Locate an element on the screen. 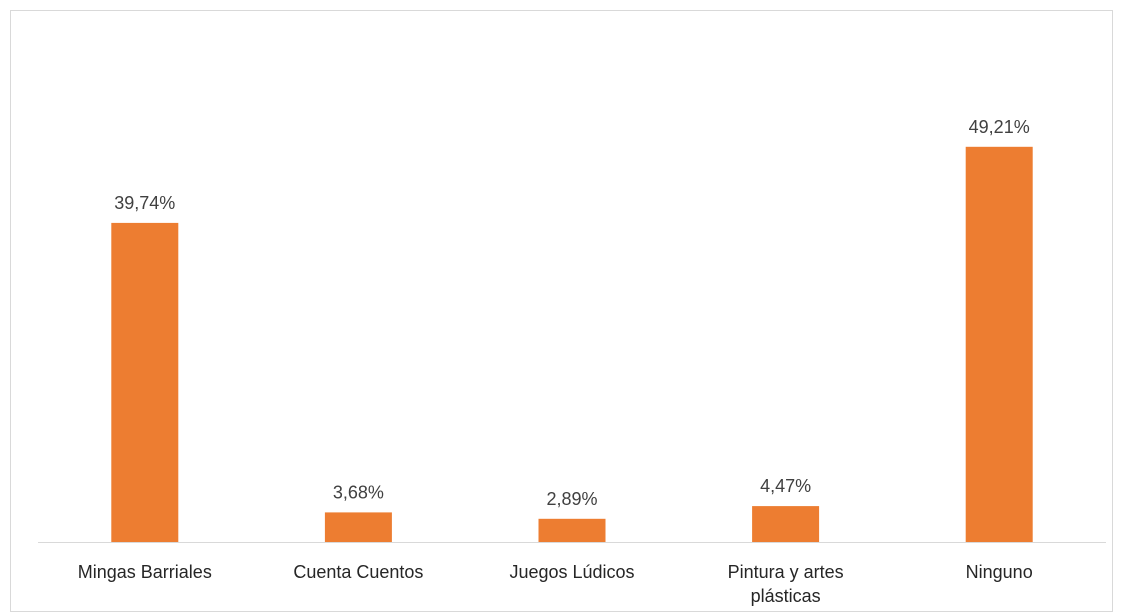  category-label-5: Ninguno is located at coordinates (999, 572).